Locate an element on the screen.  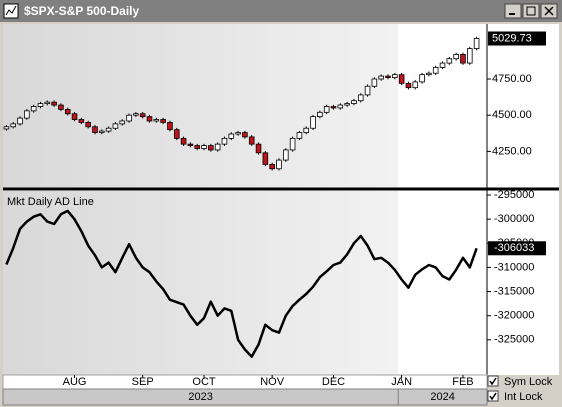
int-lock-label: Int Lock is located at coordinates (523, 397).